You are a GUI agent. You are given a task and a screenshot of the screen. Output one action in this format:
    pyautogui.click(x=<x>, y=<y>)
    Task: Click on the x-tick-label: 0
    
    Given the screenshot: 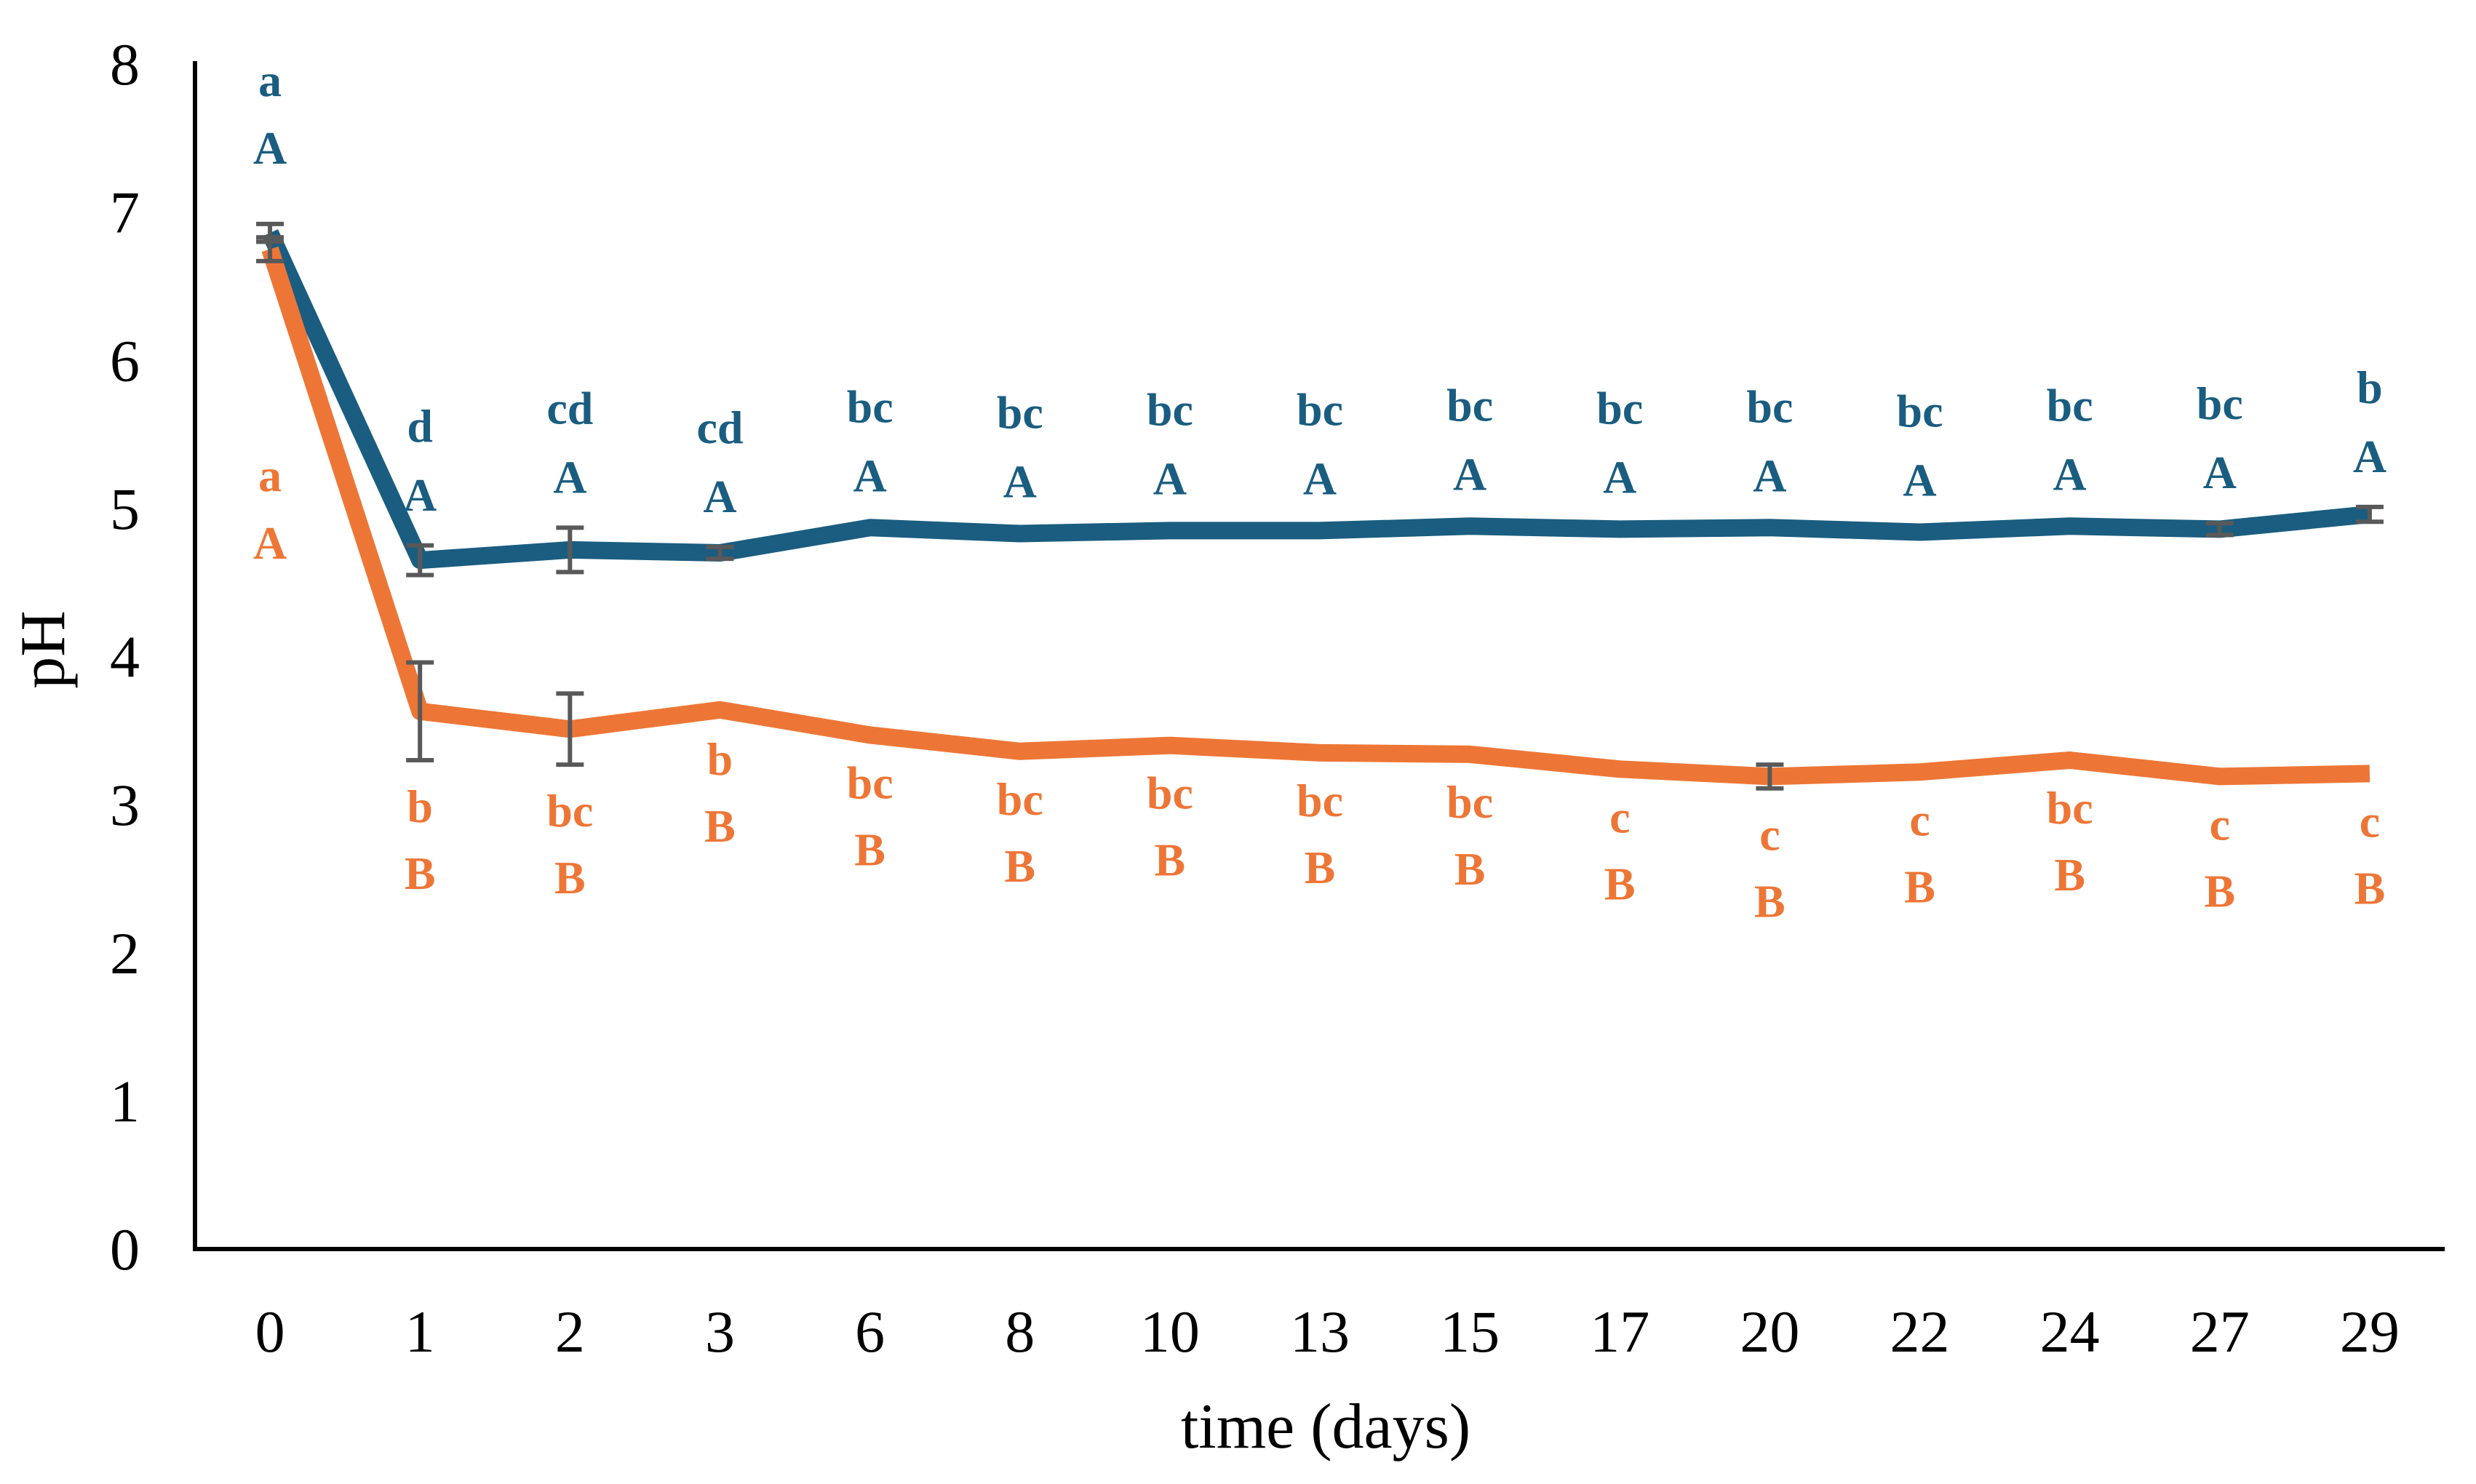 What is the action you would take?
    pyautogui.click(x=270, y=1331)
    